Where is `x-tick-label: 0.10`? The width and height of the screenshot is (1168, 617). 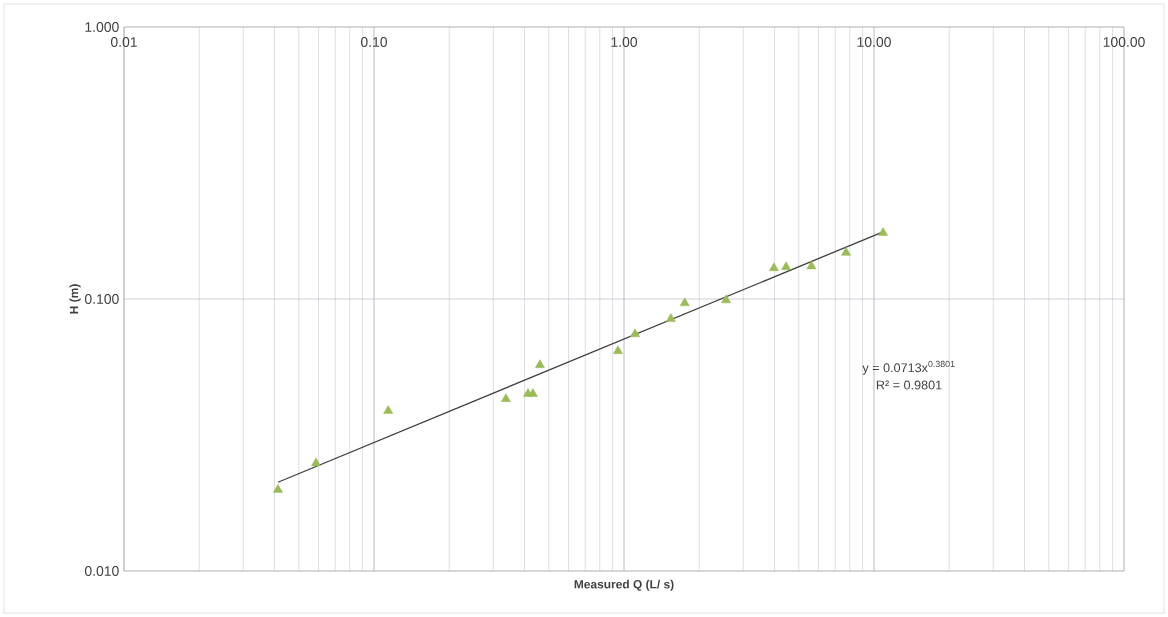 x-tick-label: 0.10 is located at coordinates (374, 42).